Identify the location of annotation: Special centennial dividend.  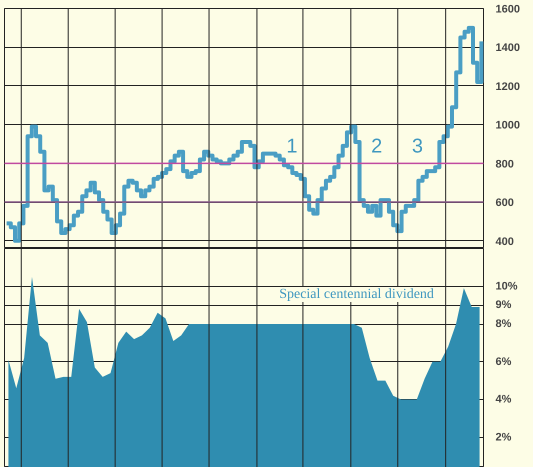
(356, 294).